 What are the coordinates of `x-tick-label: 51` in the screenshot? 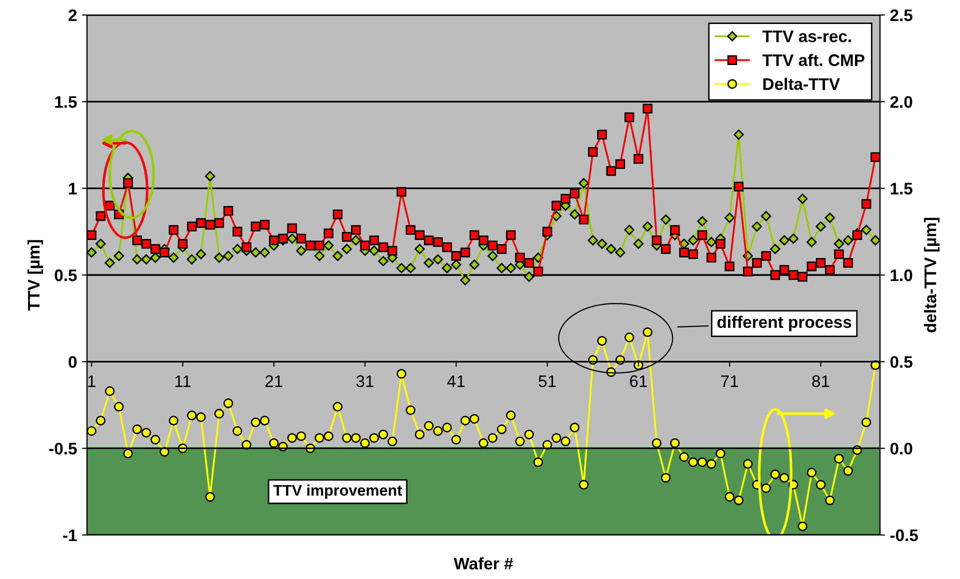 It's located at (547, 381).